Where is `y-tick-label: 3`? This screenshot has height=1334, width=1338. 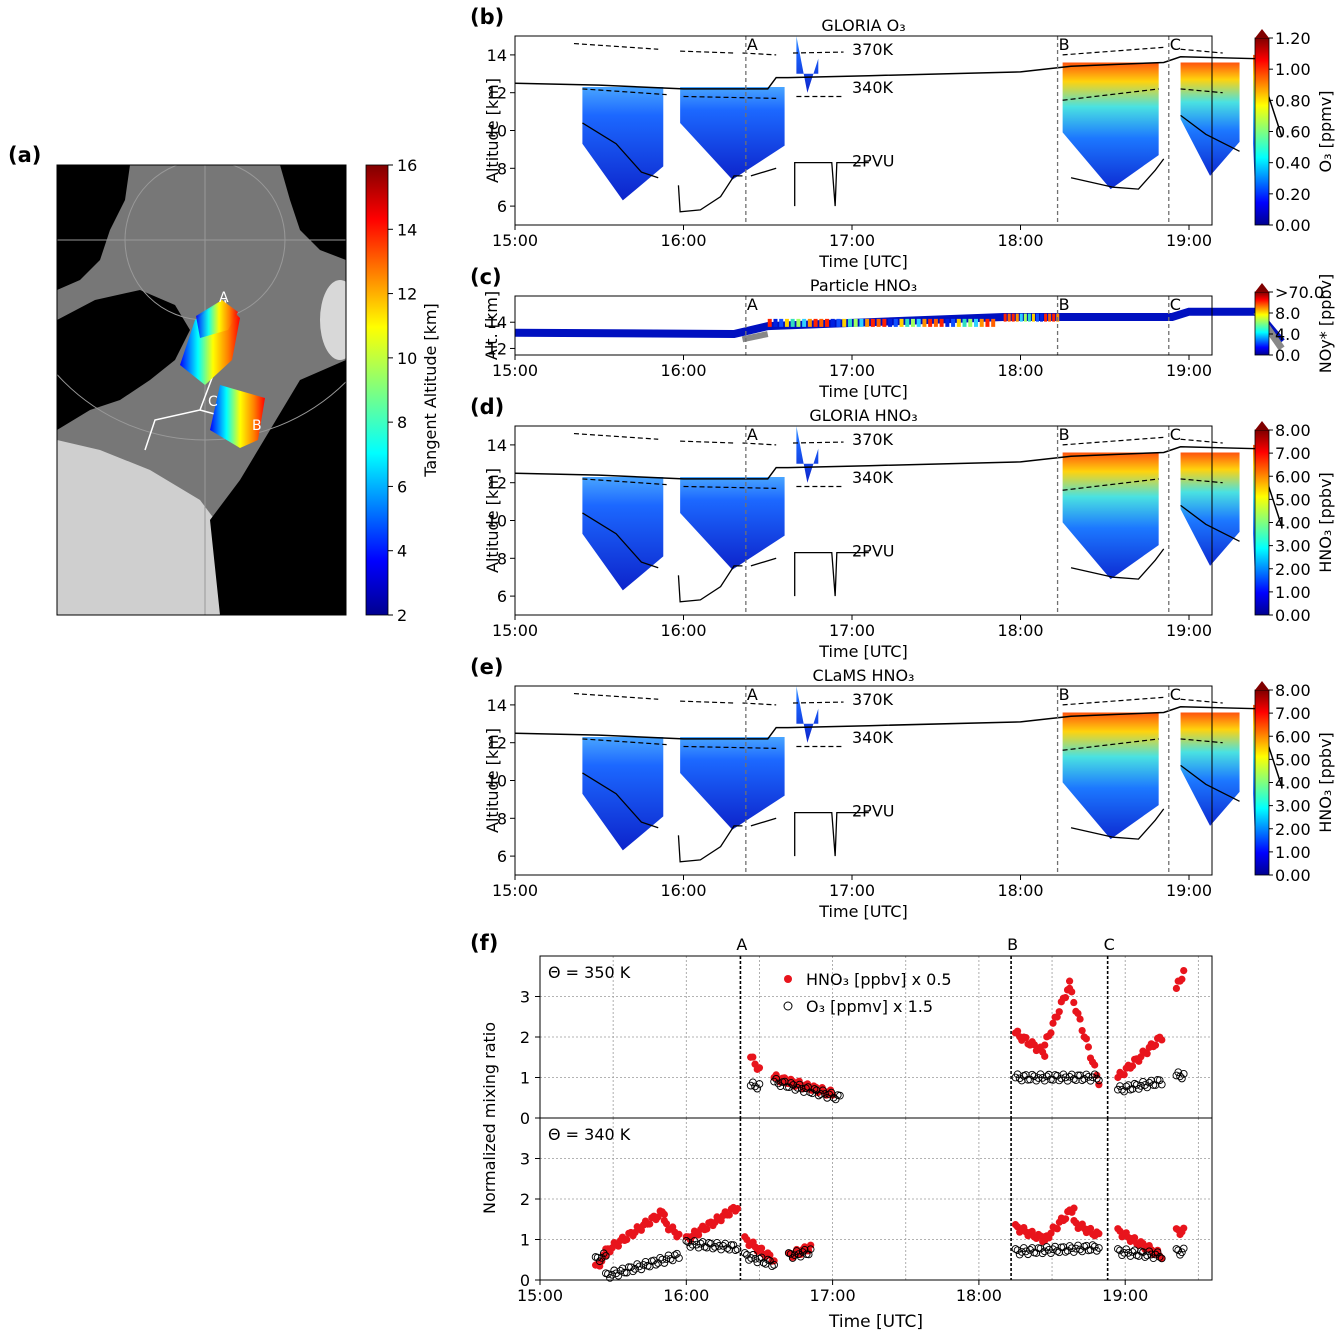 y-tick-label: 3 is located at coordinates (525, 1159).